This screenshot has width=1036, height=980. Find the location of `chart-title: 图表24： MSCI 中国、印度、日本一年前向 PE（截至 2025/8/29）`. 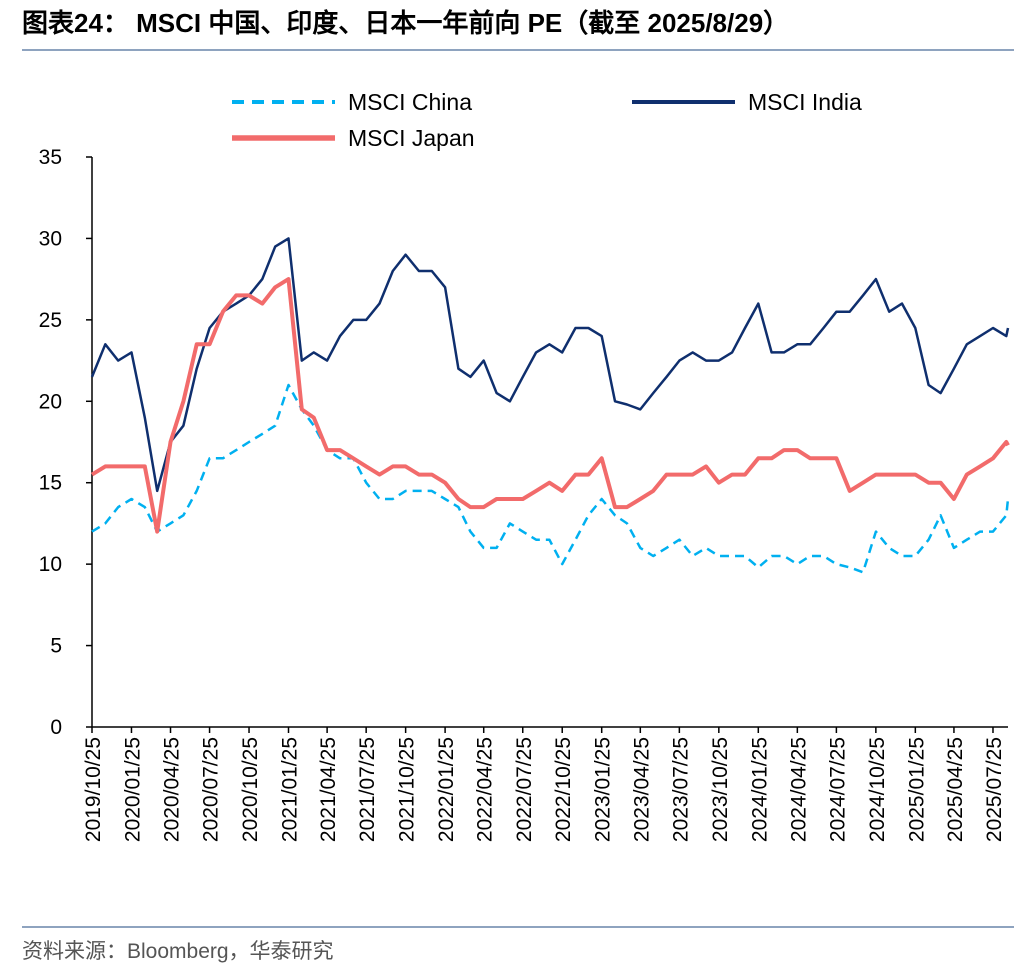

chart-title: 图表24： MSCI 中国、印度、日本一年前向 PE（截至 2025/8/29） is located at coordinates (405, 23).